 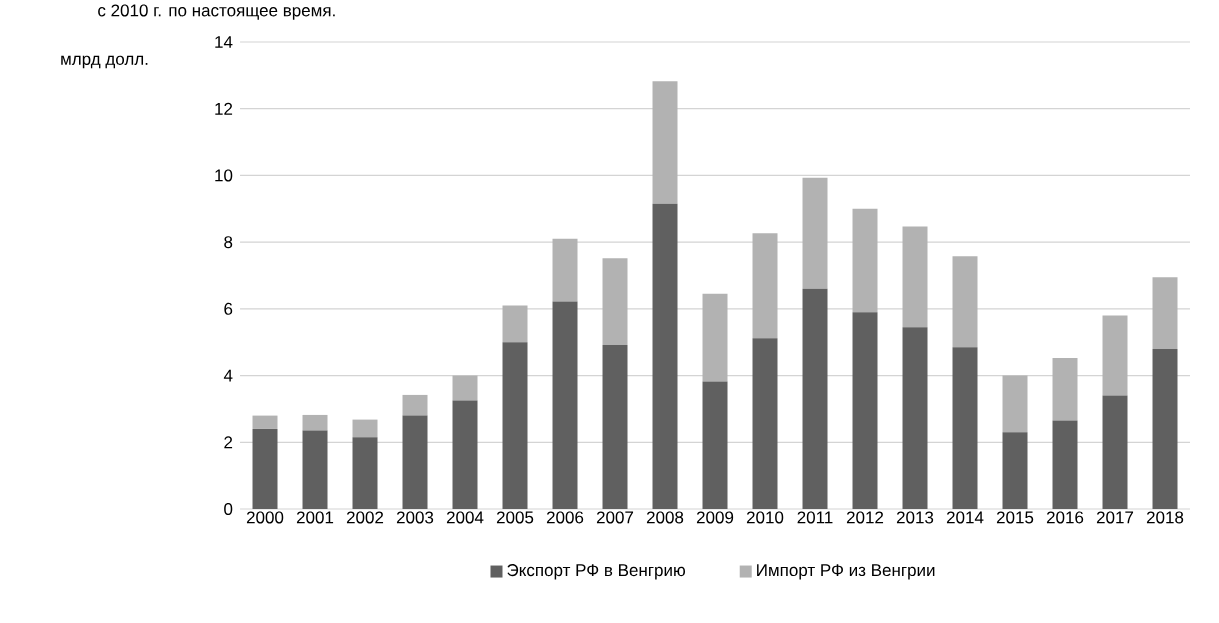 I want to click on text: с 2010 г. по настоящее время., so click(x=216, y=12).